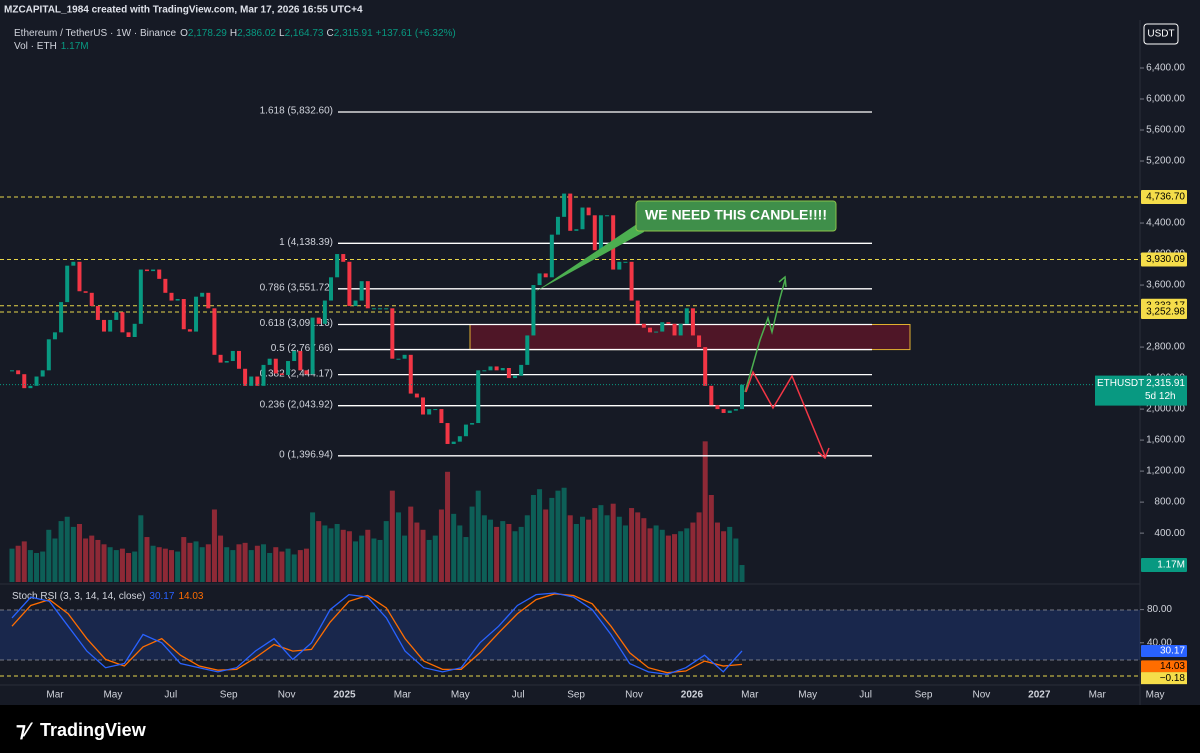  Describe the element at coordinates (1164, 565) in the screenshot. I see `volume-tag-bg` at that location.